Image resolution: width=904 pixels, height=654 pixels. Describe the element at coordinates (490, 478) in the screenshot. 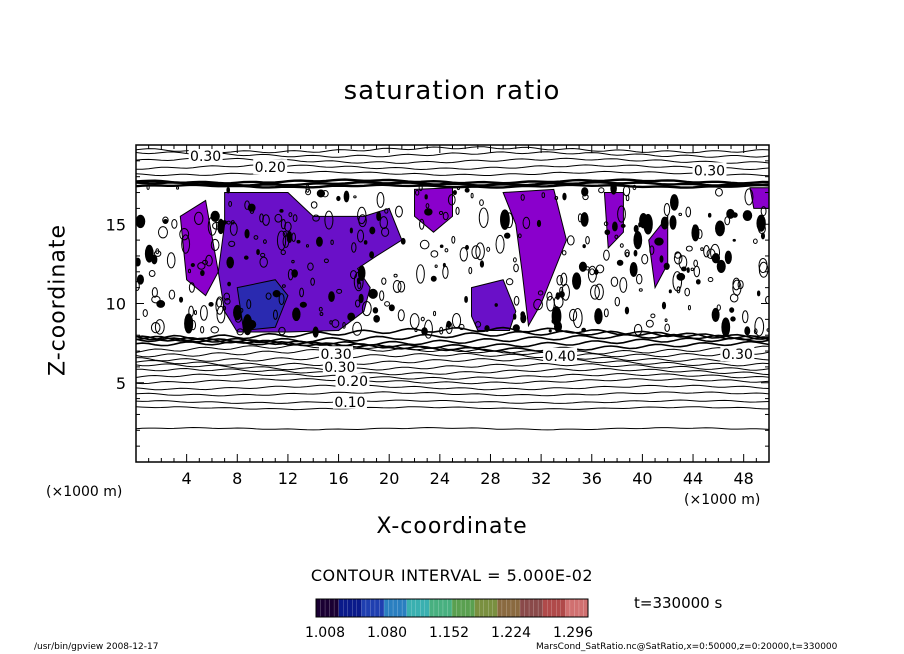

I see `x-tick-label-28: 28` at that location.